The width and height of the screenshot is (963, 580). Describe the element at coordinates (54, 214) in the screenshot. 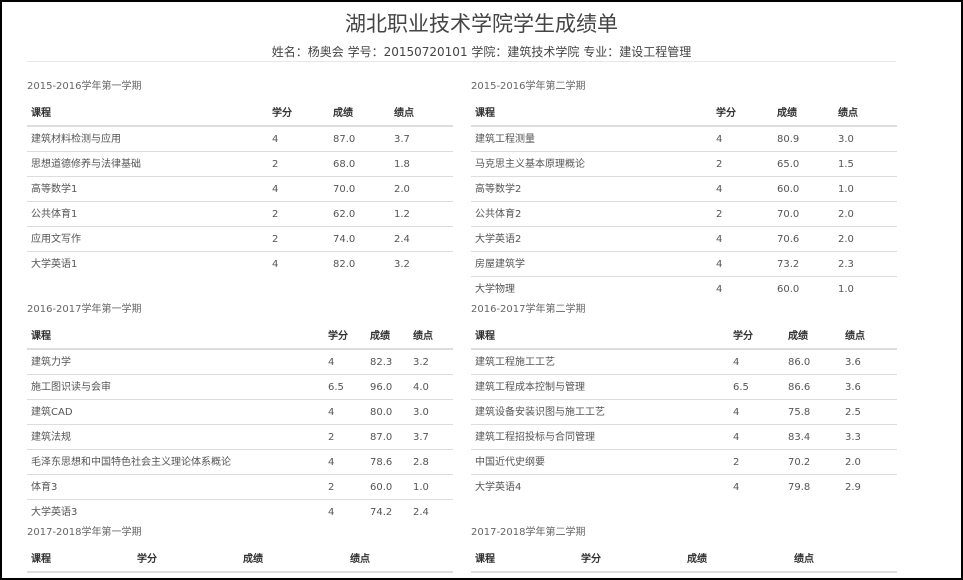

I see `cell-course: 公共体育1` at that location.